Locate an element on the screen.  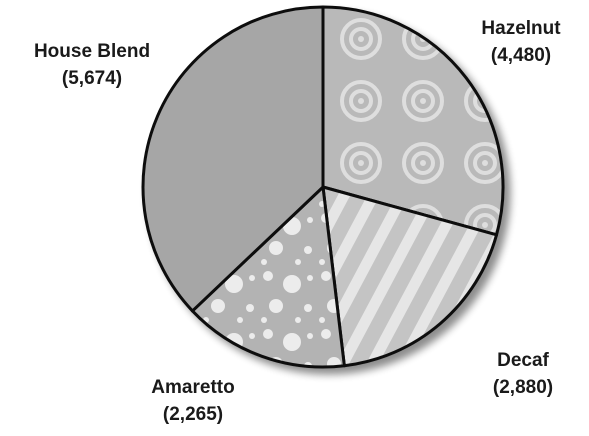
slice-value-amaretto: (2,265) is located at coordinates (193, 414).